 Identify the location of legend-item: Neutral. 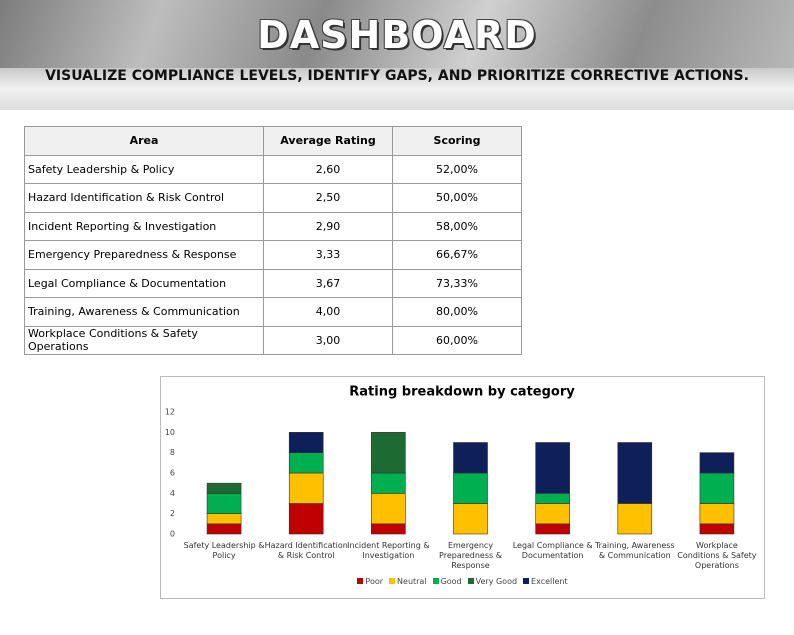
(408, 581).